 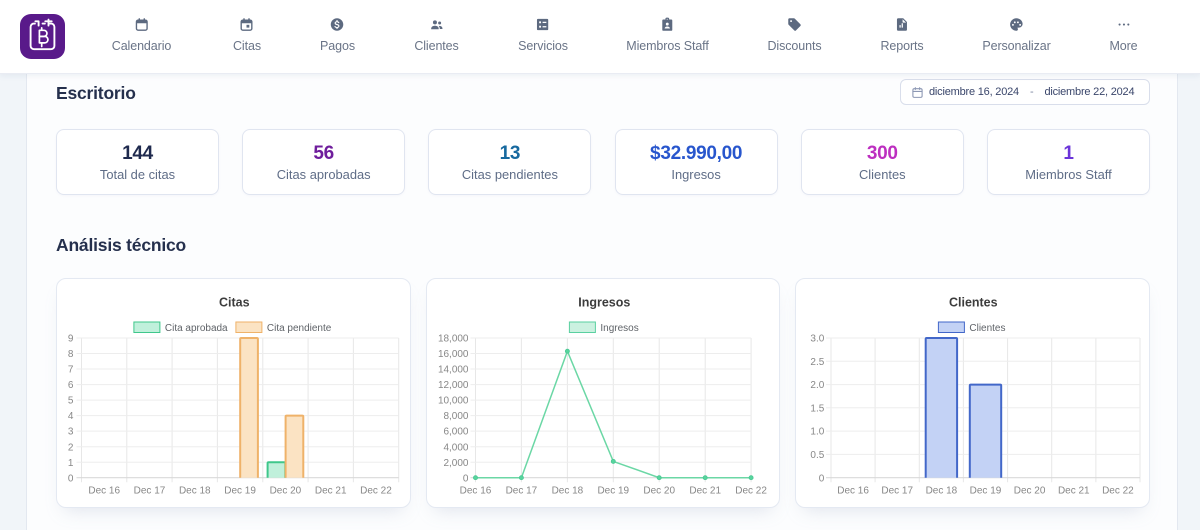 I want to click on svg-text: 2,000, so click(x=455, y=463).